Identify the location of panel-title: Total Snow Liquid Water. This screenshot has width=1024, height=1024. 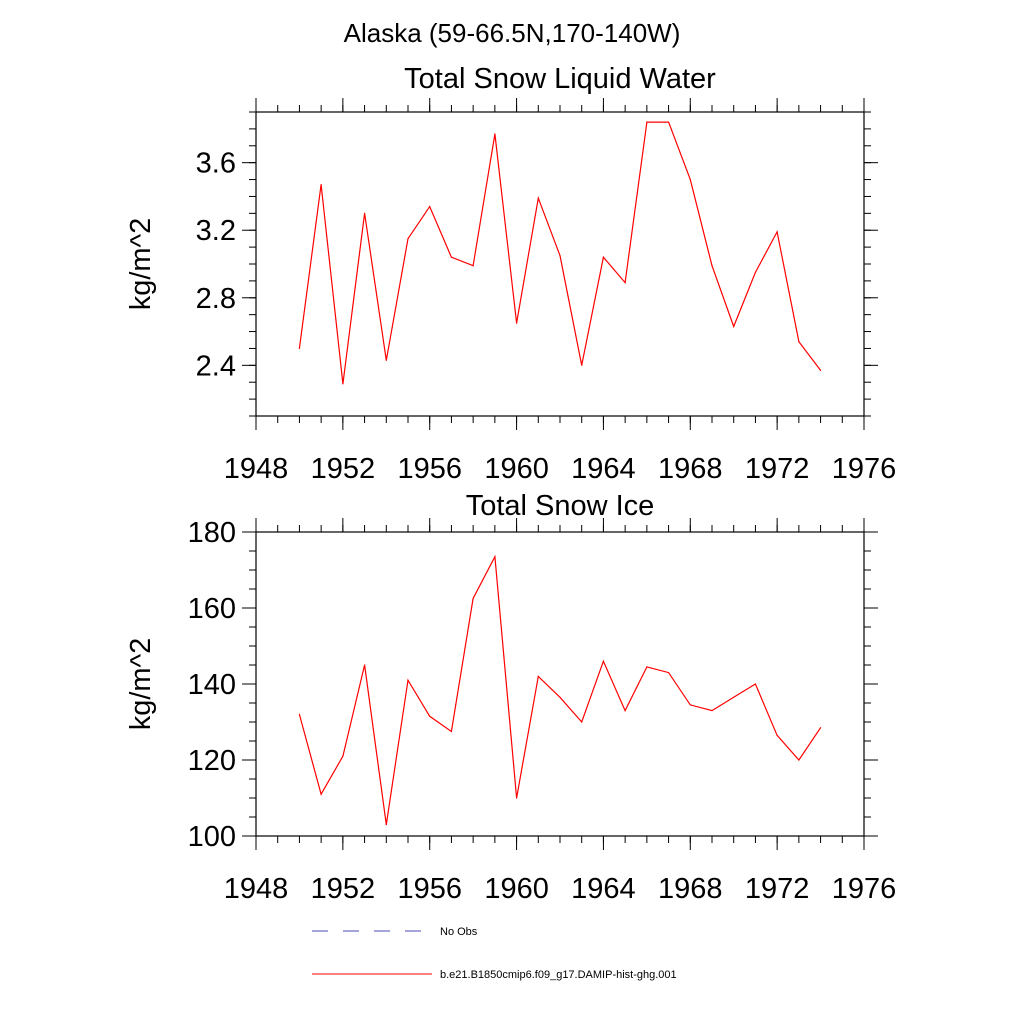
(560, 79).